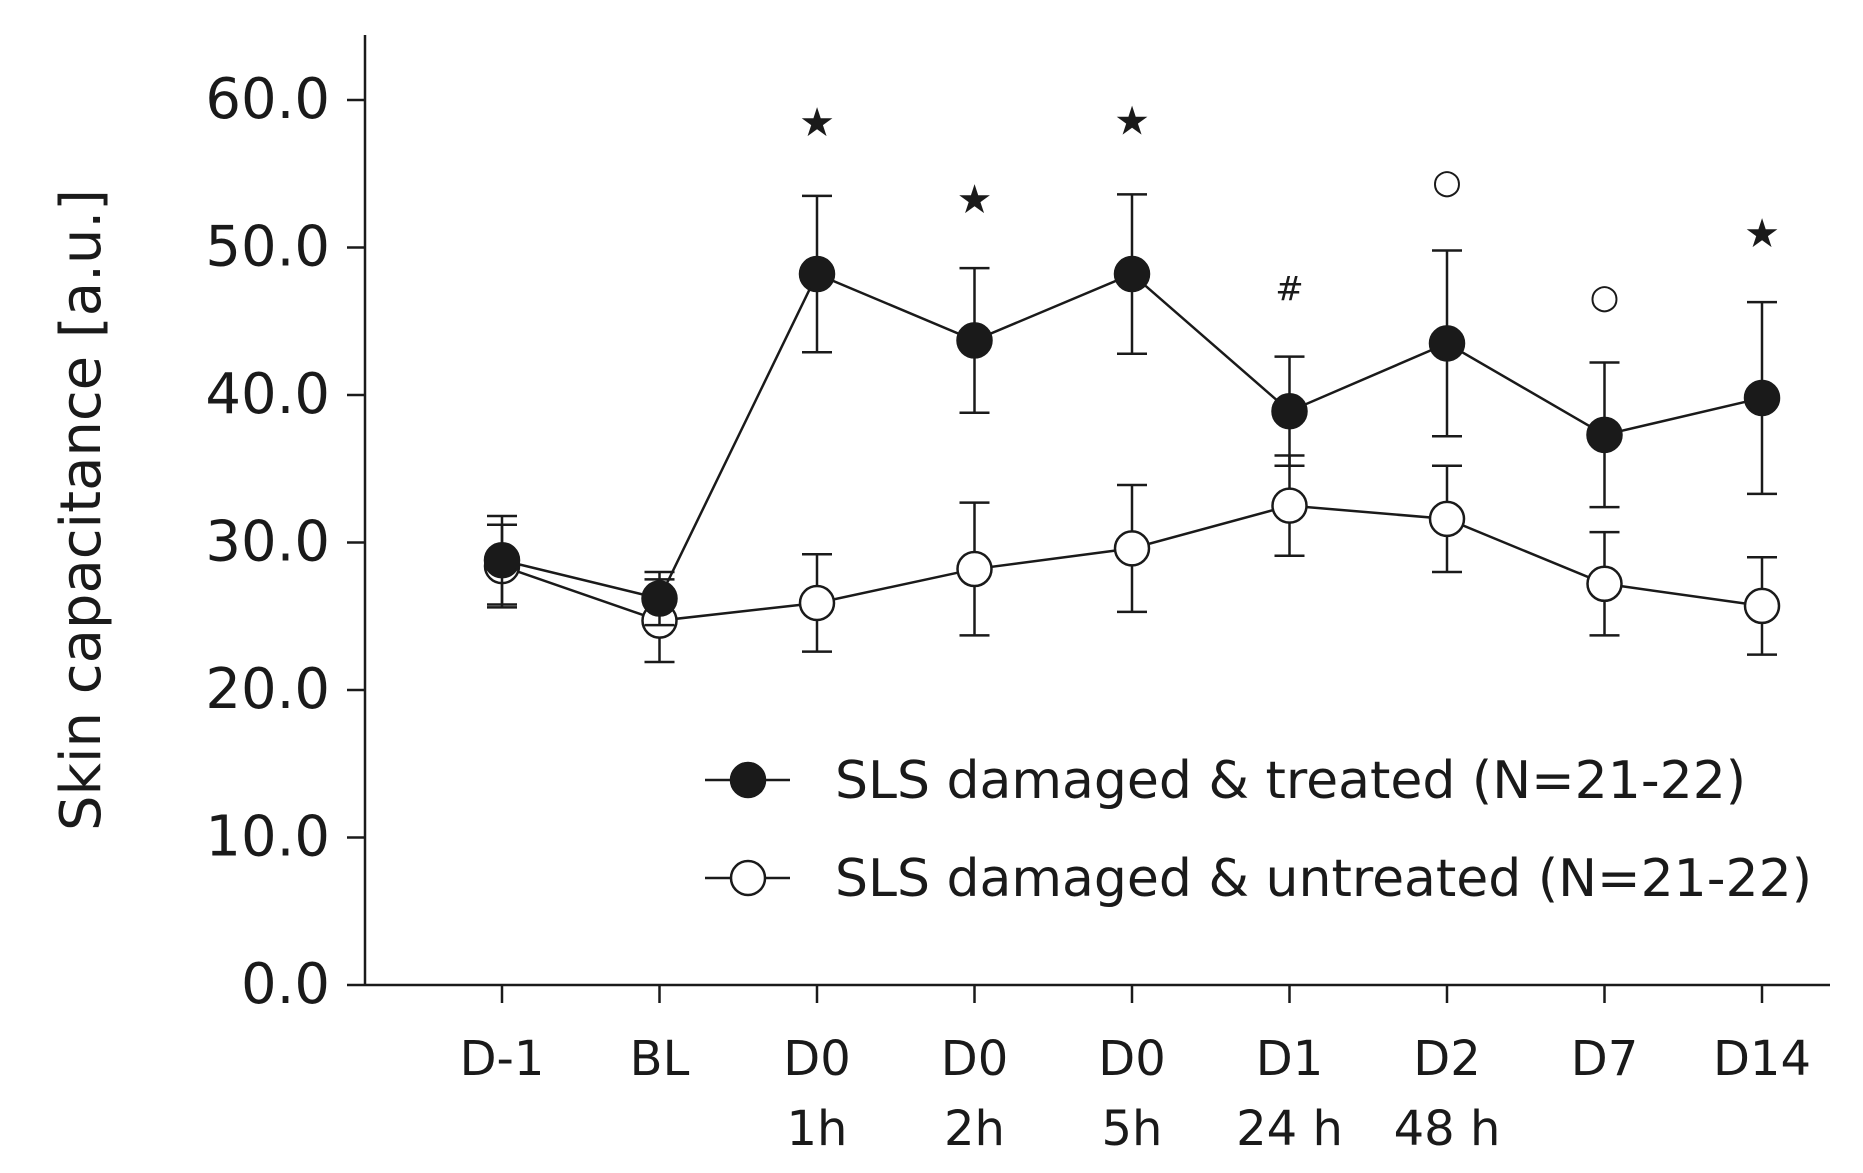  I want to click on y-axis-title: Skin capacitance [a.u.], so click(81, 510).